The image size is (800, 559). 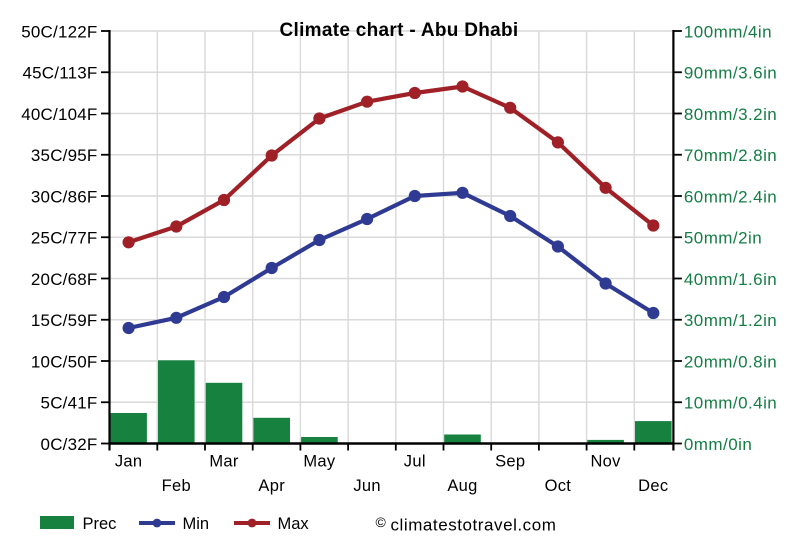 What do you see at coordinates (510, 462) in the screenshot?
I see `svg-text: Sep` at bounding box center [510, 462].